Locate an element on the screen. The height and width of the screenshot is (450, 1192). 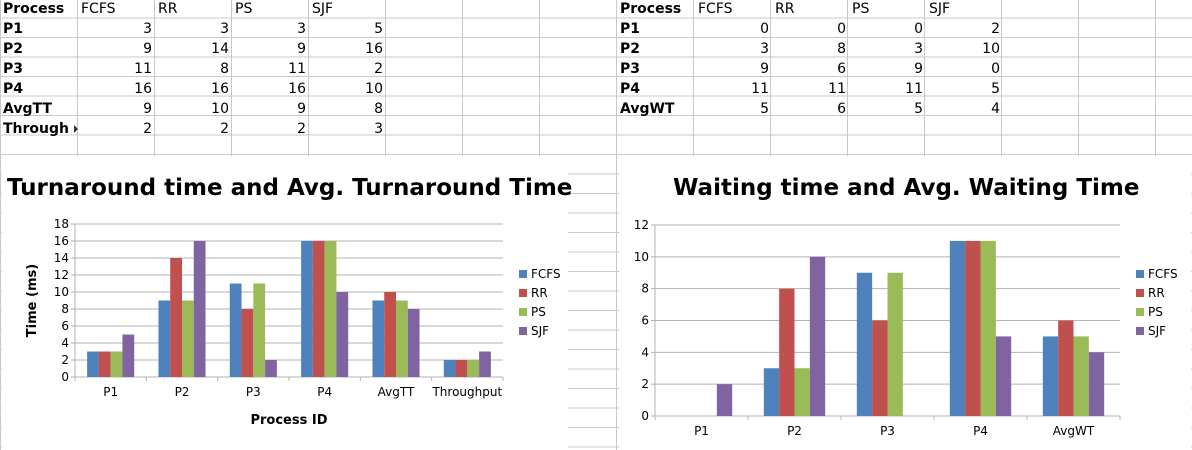
x-tick-label: AvgTT is located at coordinates (396, 392).